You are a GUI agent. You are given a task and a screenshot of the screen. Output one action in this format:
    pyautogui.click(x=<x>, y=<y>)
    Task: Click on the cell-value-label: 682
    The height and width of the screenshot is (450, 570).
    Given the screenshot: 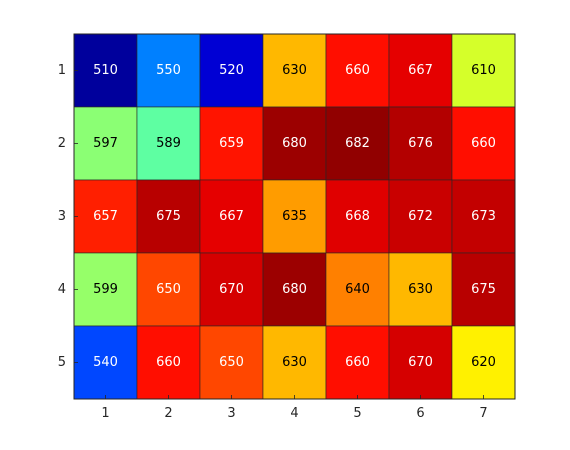 What is the action you would take?
    pyautogui.click(x=357, y=143)
    